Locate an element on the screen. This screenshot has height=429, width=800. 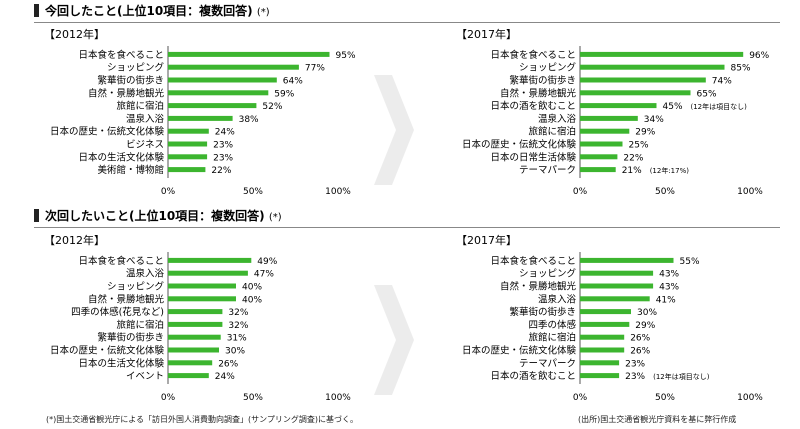
value-label: 59% is located at coordinates (284, 94).